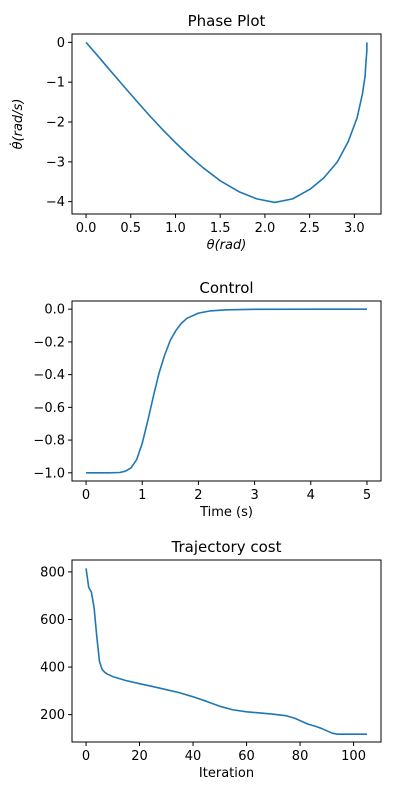 Image resolution: width=400 pixels, height=800 pixels. What do you see at coordinates (55, 83) in the screenshot?
I see `y-tick-label: −1` at bounding box center [55, 83].